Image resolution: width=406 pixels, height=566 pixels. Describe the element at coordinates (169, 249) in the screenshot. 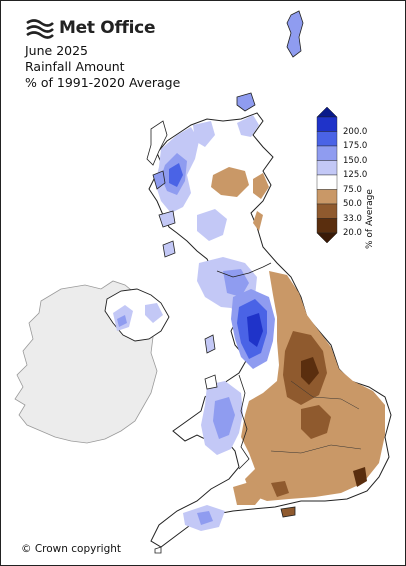

I see `islay` at that location.